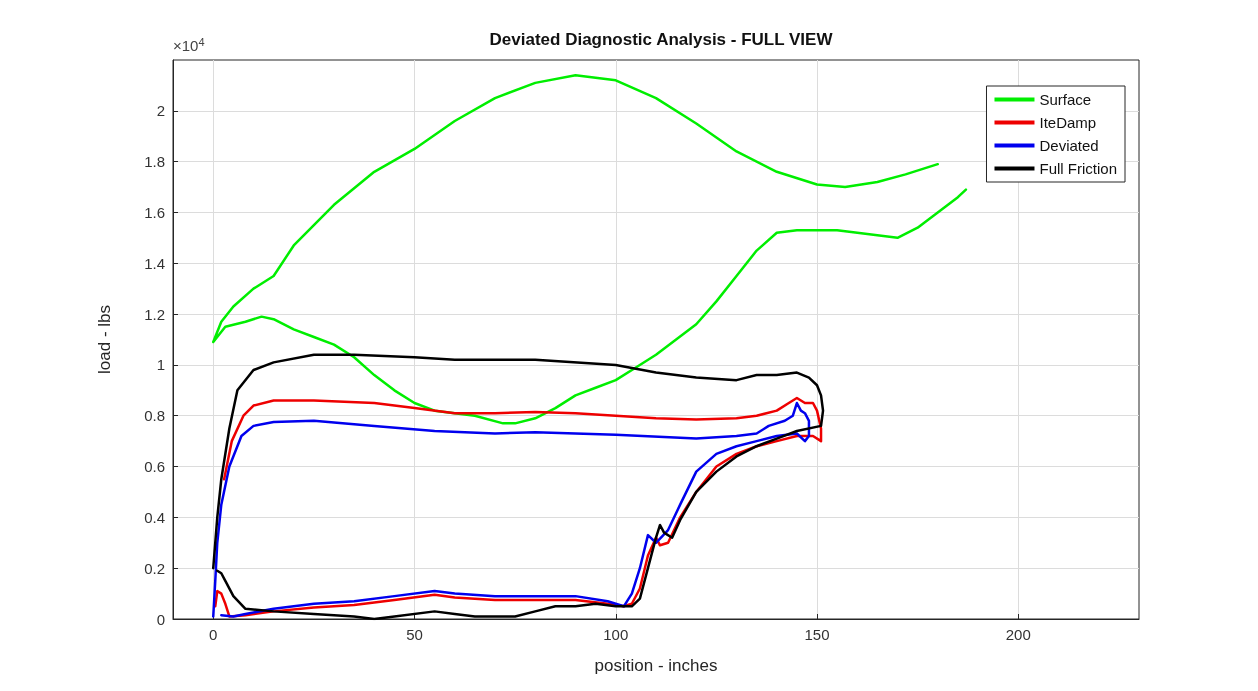 This screenshot has width=1258, height=691. Describe the element at coordinates (213, 634) in the screenshot. I see `x-tick-label: 0` at that location.